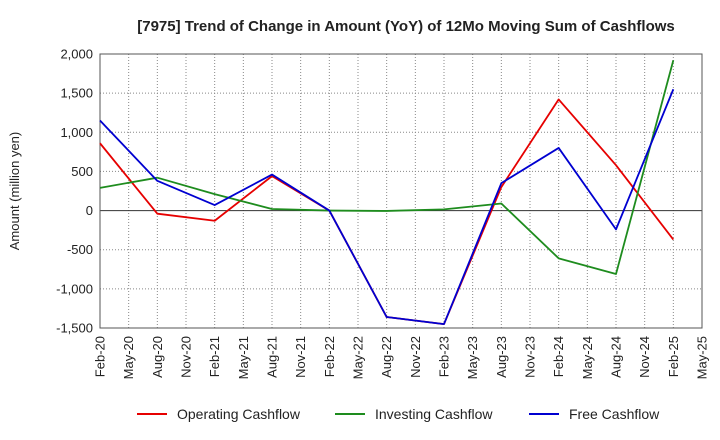 The height and width of the screenshot is (440, 720). I want to click on x-tick-label: May-25, so click(702, 357).